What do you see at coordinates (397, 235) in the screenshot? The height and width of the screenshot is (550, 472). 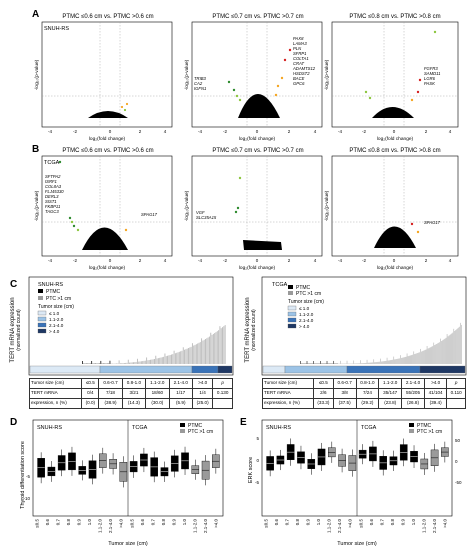 I see `b3-points` at bounding box center [397, 235].